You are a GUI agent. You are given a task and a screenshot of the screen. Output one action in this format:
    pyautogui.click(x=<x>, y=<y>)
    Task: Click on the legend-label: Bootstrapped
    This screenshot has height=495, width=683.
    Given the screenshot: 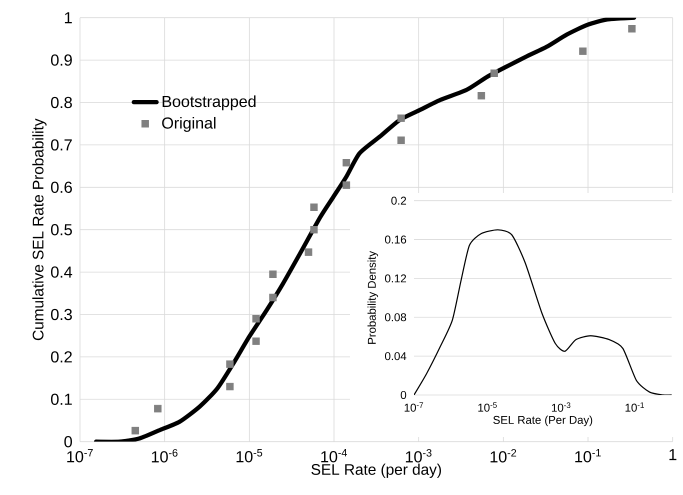 What is the action you would take?
    pyautogui.click(x=209, y=102)
    